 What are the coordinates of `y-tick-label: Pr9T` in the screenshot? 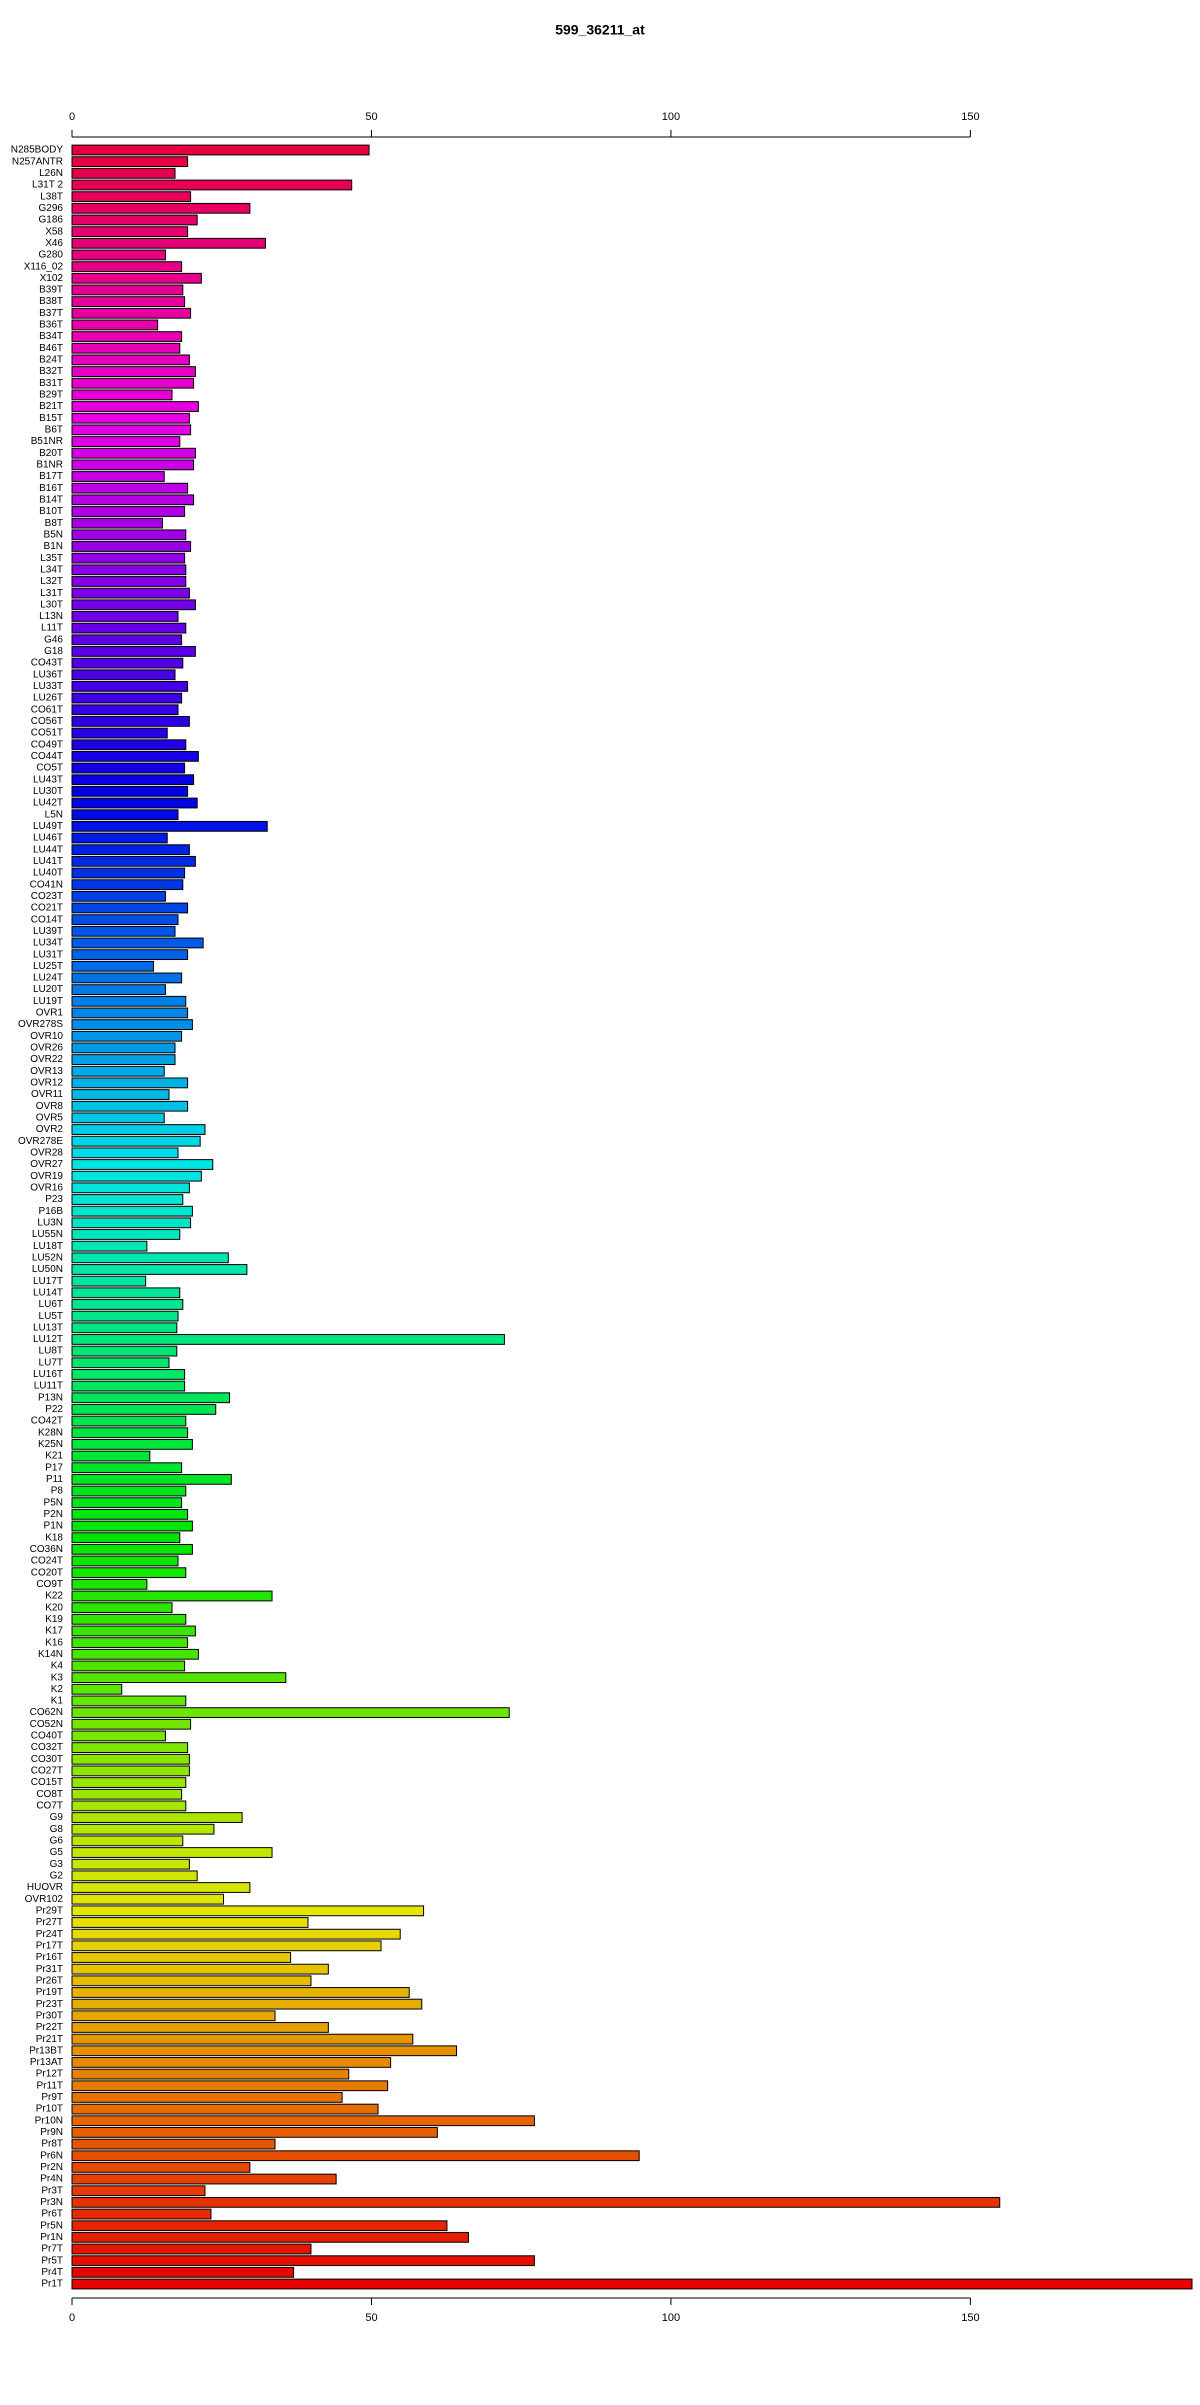 It's located at (52, 2097).